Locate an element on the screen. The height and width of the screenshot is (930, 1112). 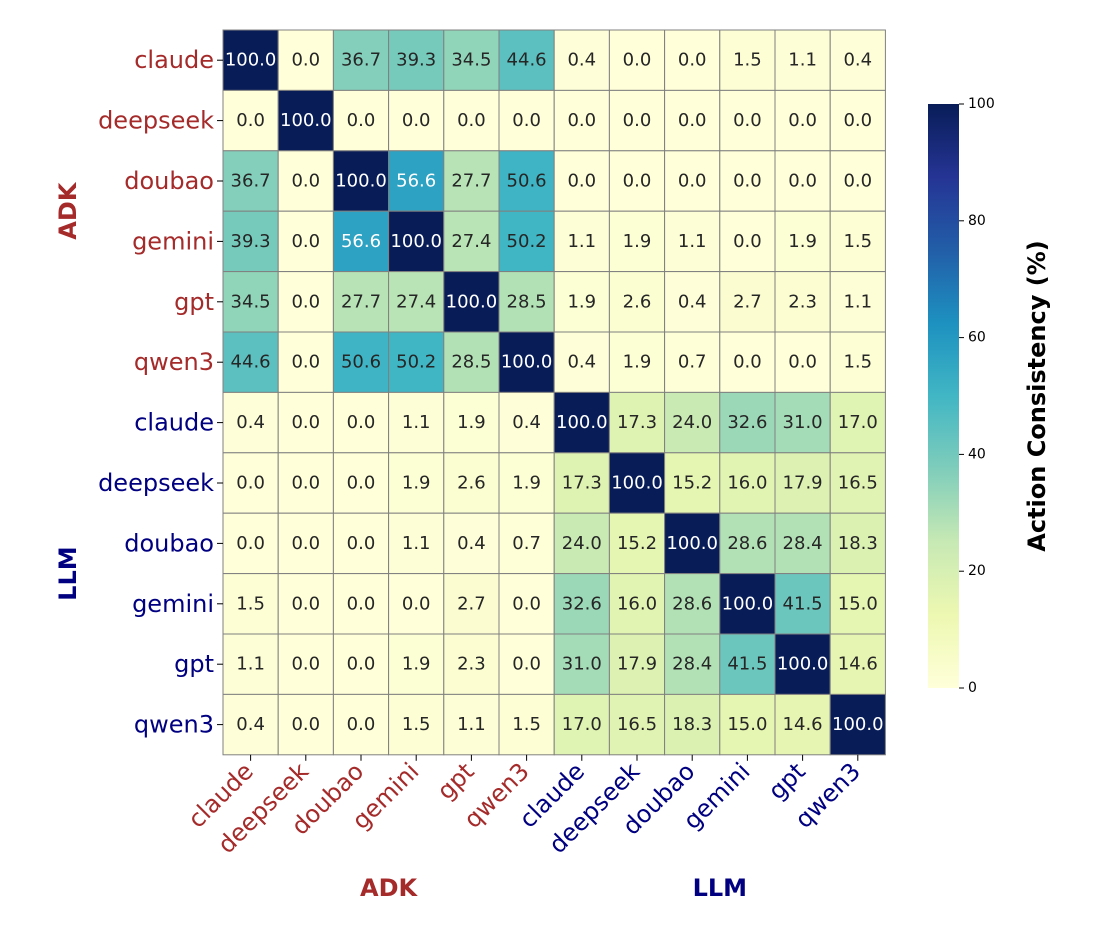
cell-value-label: 27.7 is located at coordinates (471, 181).